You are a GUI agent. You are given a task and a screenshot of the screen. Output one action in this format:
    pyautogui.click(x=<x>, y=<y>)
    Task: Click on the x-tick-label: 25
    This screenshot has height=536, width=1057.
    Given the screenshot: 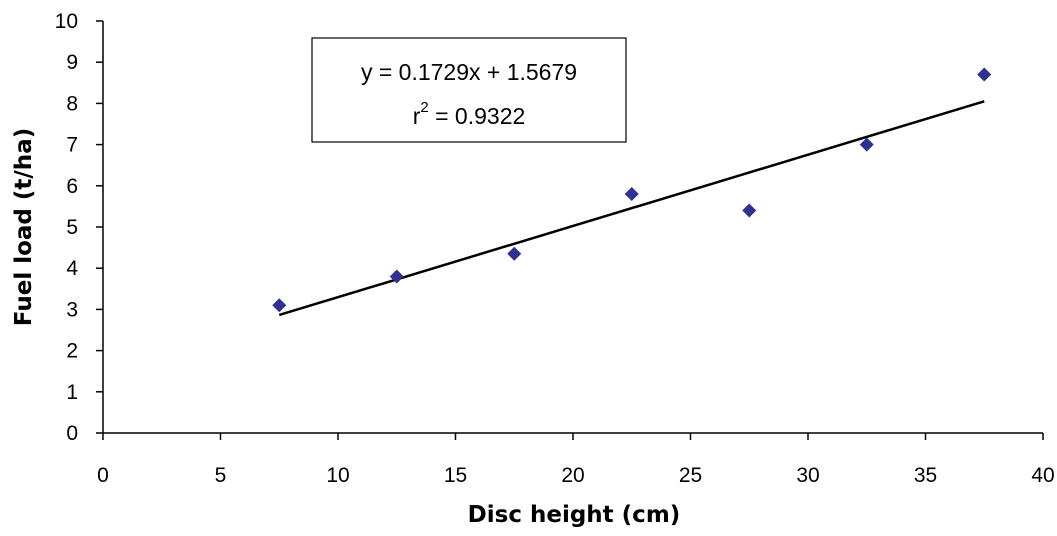 What is the action you would take?
    pyautogui.click(x=690, y=475)
    